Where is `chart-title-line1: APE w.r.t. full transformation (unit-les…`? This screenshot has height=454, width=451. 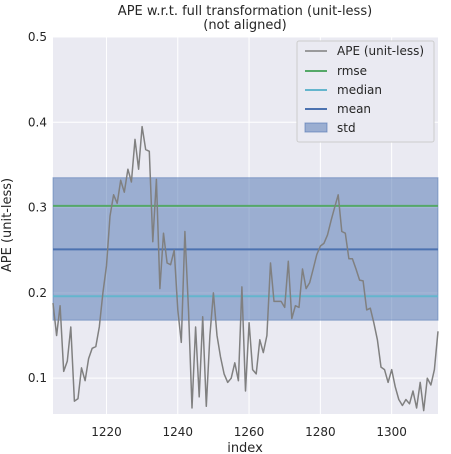
chart-title-line1: APE w.r.t. full transformation (unit-les… is located at coordinates (245, 11).